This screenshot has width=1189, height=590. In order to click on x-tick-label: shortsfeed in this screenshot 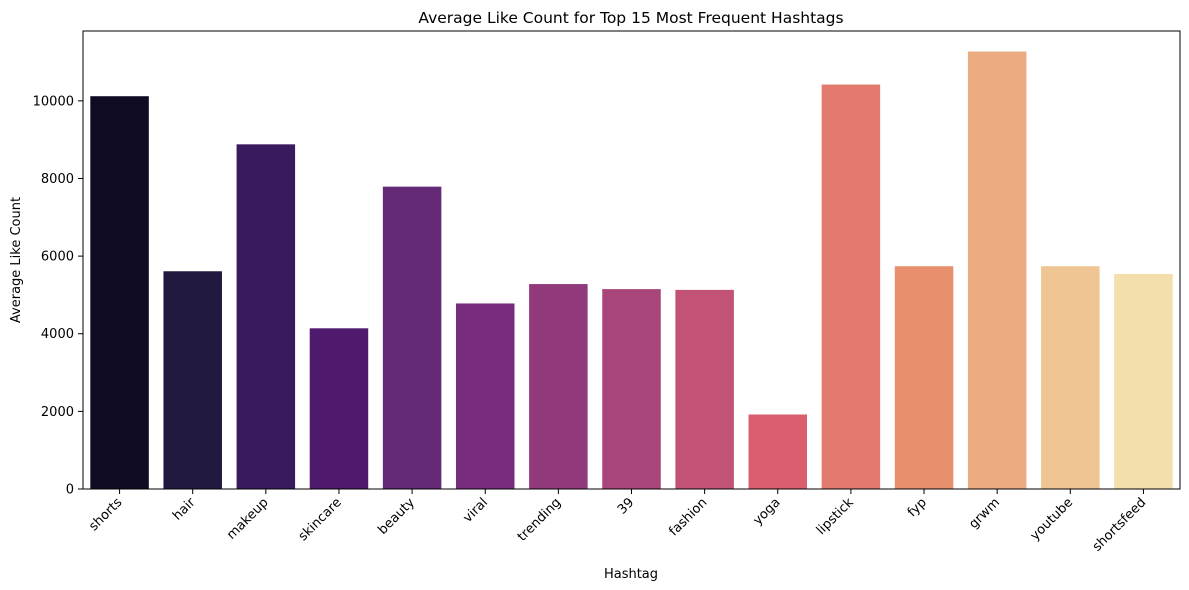, I will do `click(1119, 524)`.